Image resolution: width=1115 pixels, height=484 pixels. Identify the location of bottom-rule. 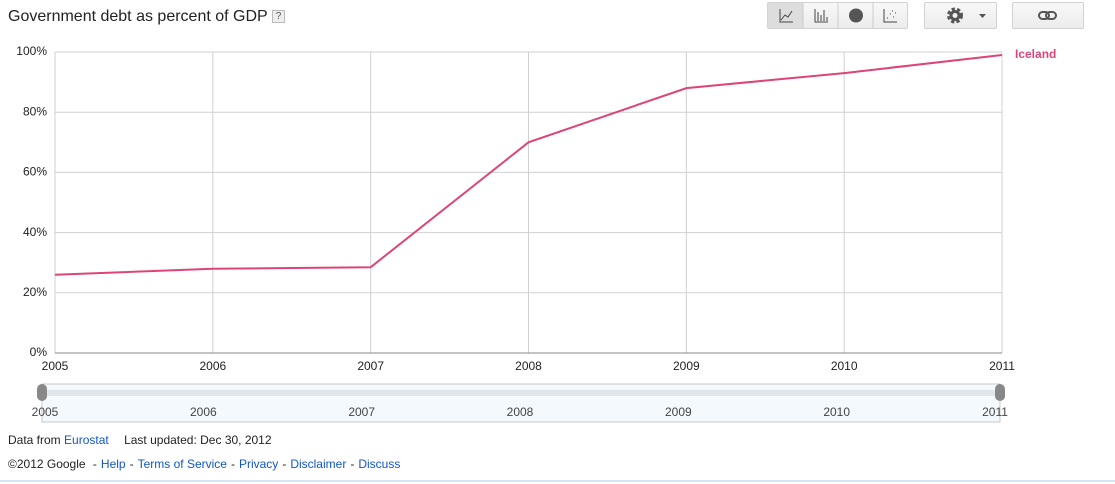
(557, 481).